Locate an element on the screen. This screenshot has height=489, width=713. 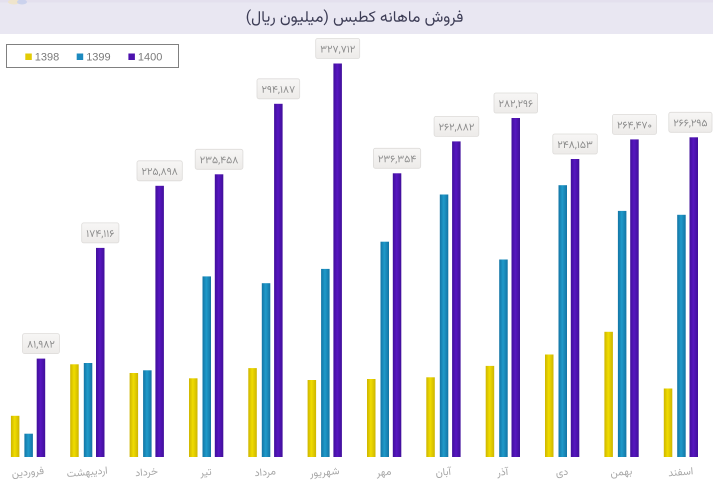
svg-text: 1399 is located at coordinates (98, 58).